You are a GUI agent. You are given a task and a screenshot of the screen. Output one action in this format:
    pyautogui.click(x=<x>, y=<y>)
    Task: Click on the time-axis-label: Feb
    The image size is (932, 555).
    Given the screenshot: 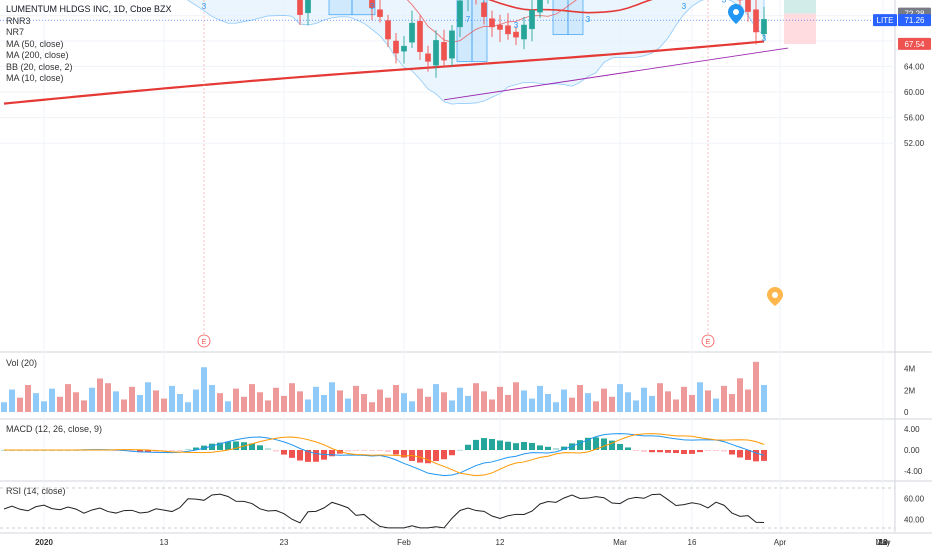 What is the action you would take?
    pyautogui.click(x=404, y=542)
    